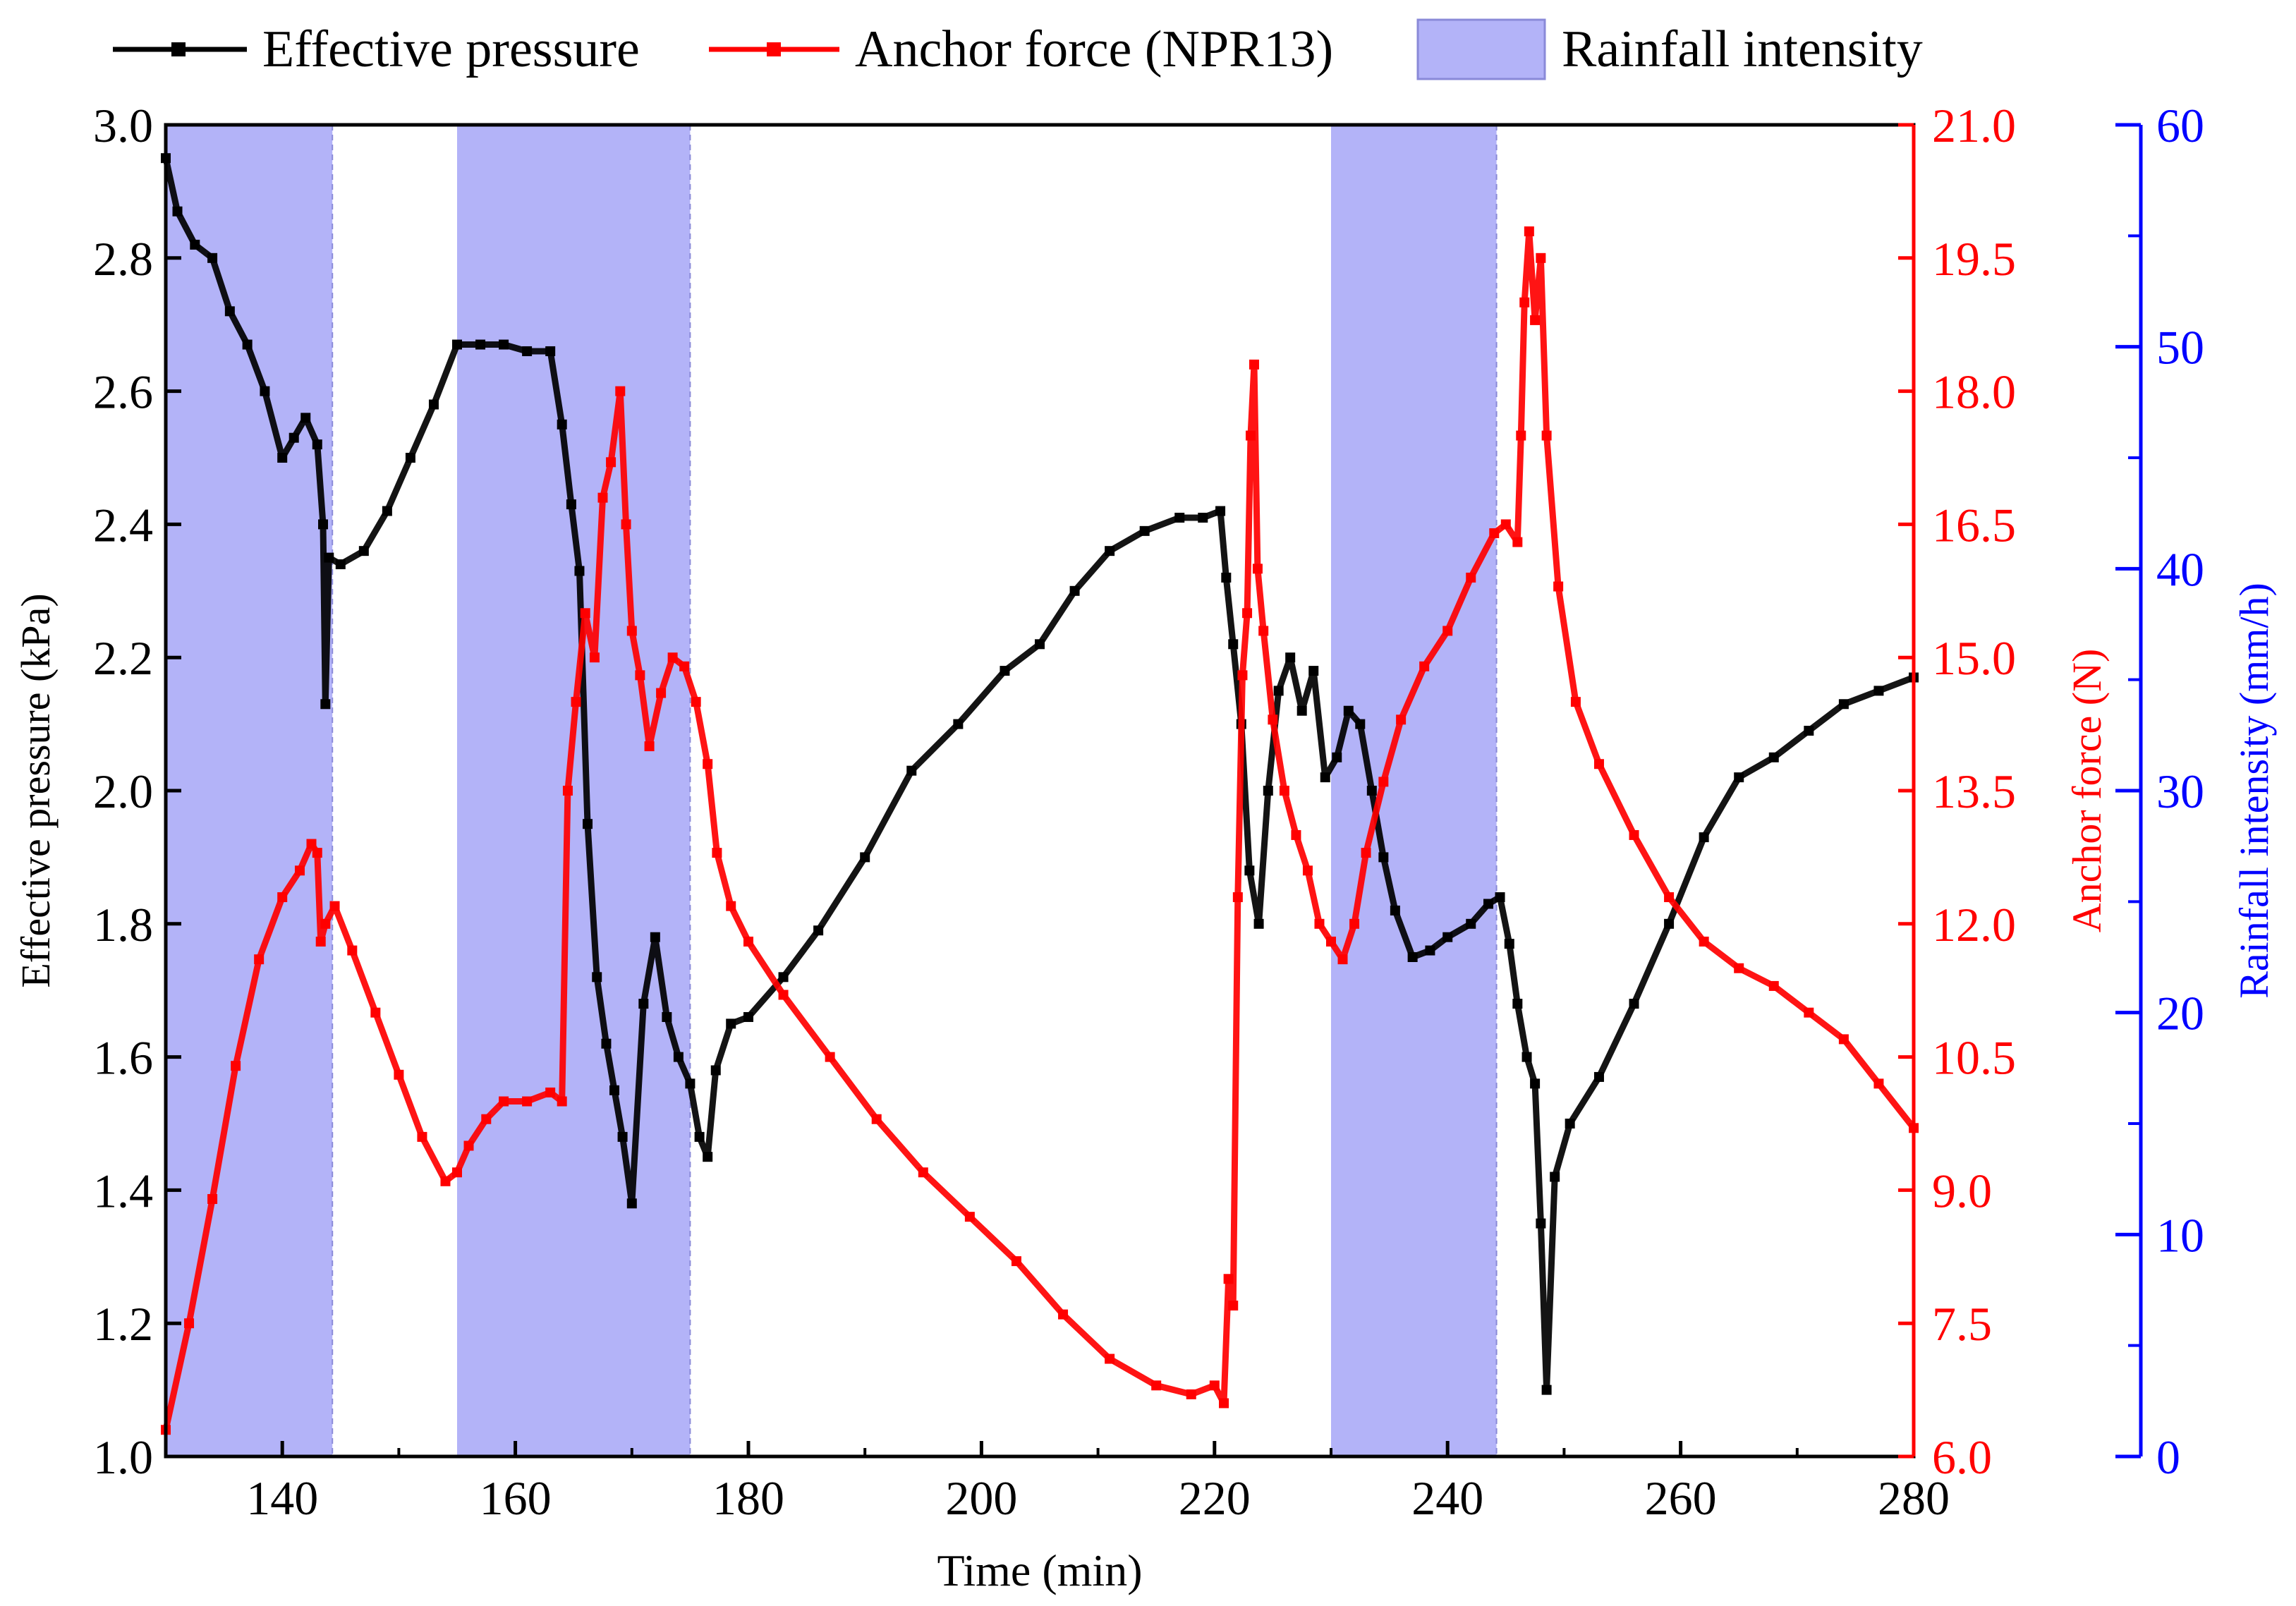 The image size is (2296, 1606). What do you see at coordinates (1974, 392) in the screenshot?
I see `right-tick-label: 18.0` at bounding box center [1974, 392].